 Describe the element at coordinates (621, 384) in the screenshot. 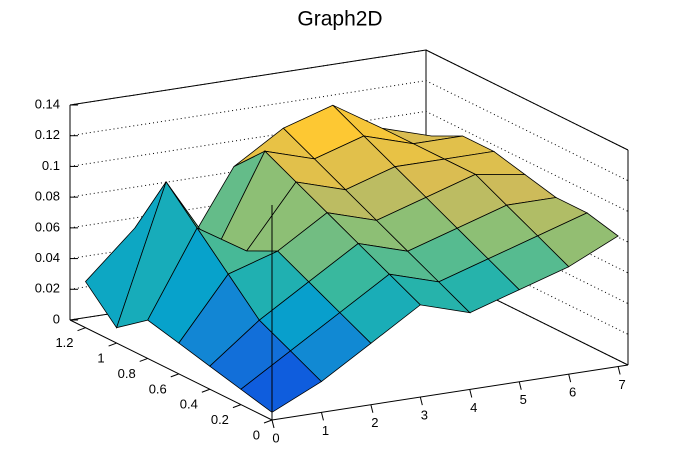

I see `x-tick-label: 7` at that location.